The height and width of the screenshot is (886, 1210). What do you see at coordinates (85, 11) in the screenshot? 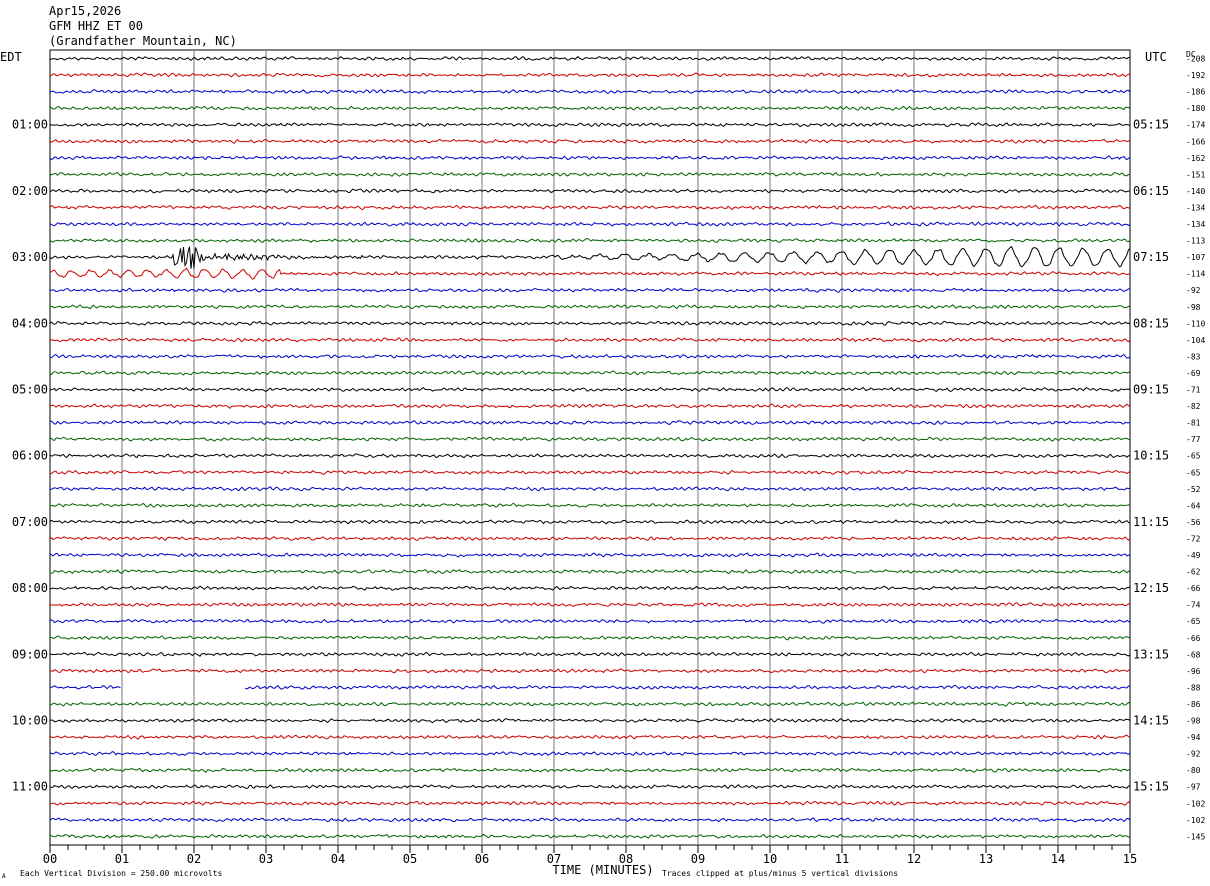
I see `header-date: Apr15,2026` at bounding box center [85, 11].